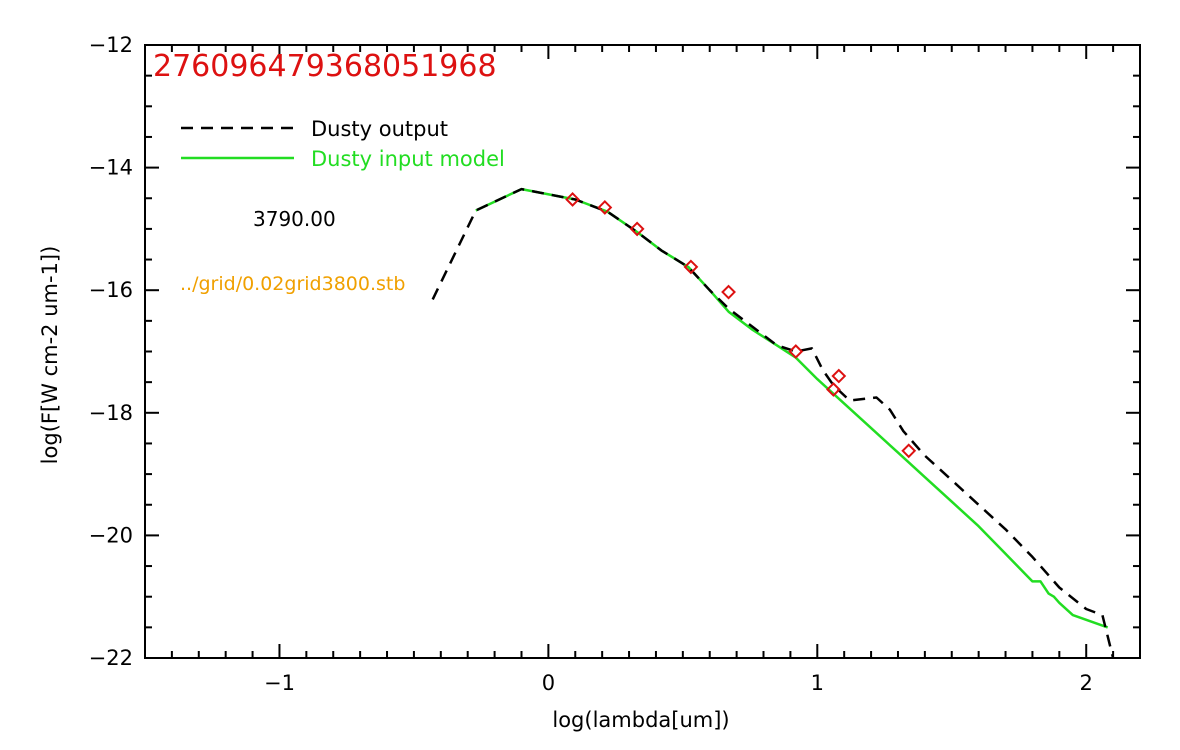 This screenshot has height=750, width=1180. Describe the element at coordinates (408, 159) in the screenshot. I see `legend-label-dusty-input: Dusty input model` at that location.